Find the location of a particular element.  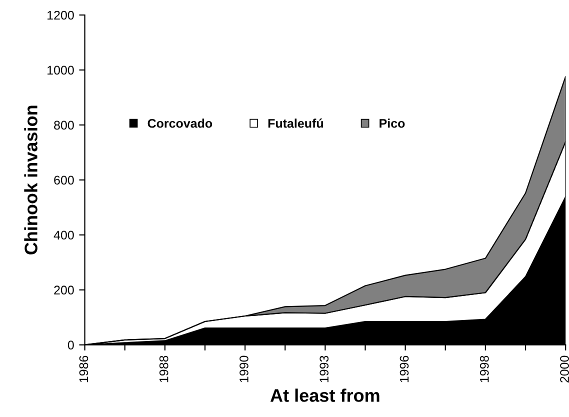

x-tick-label: 1998 is located at coordinates (484, 369).